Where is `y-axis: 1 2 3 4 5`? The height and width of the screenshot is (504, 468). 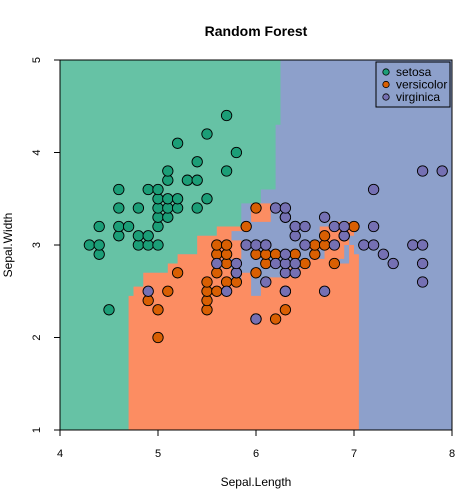
y-axis: 1 2 3 4 5 is located at coordinates (46, 245).